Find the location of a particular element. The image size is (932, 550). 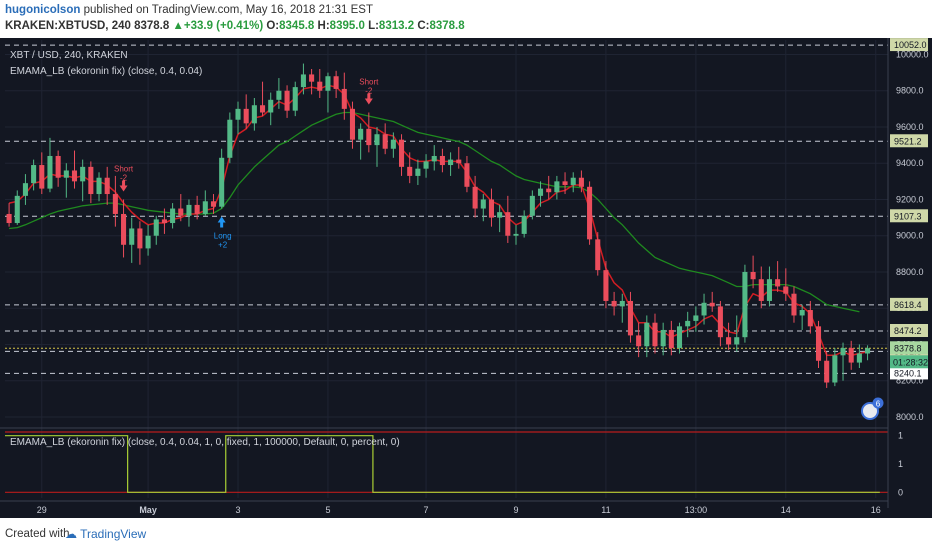

flag-count-circle is located at coordinates (878, 403).